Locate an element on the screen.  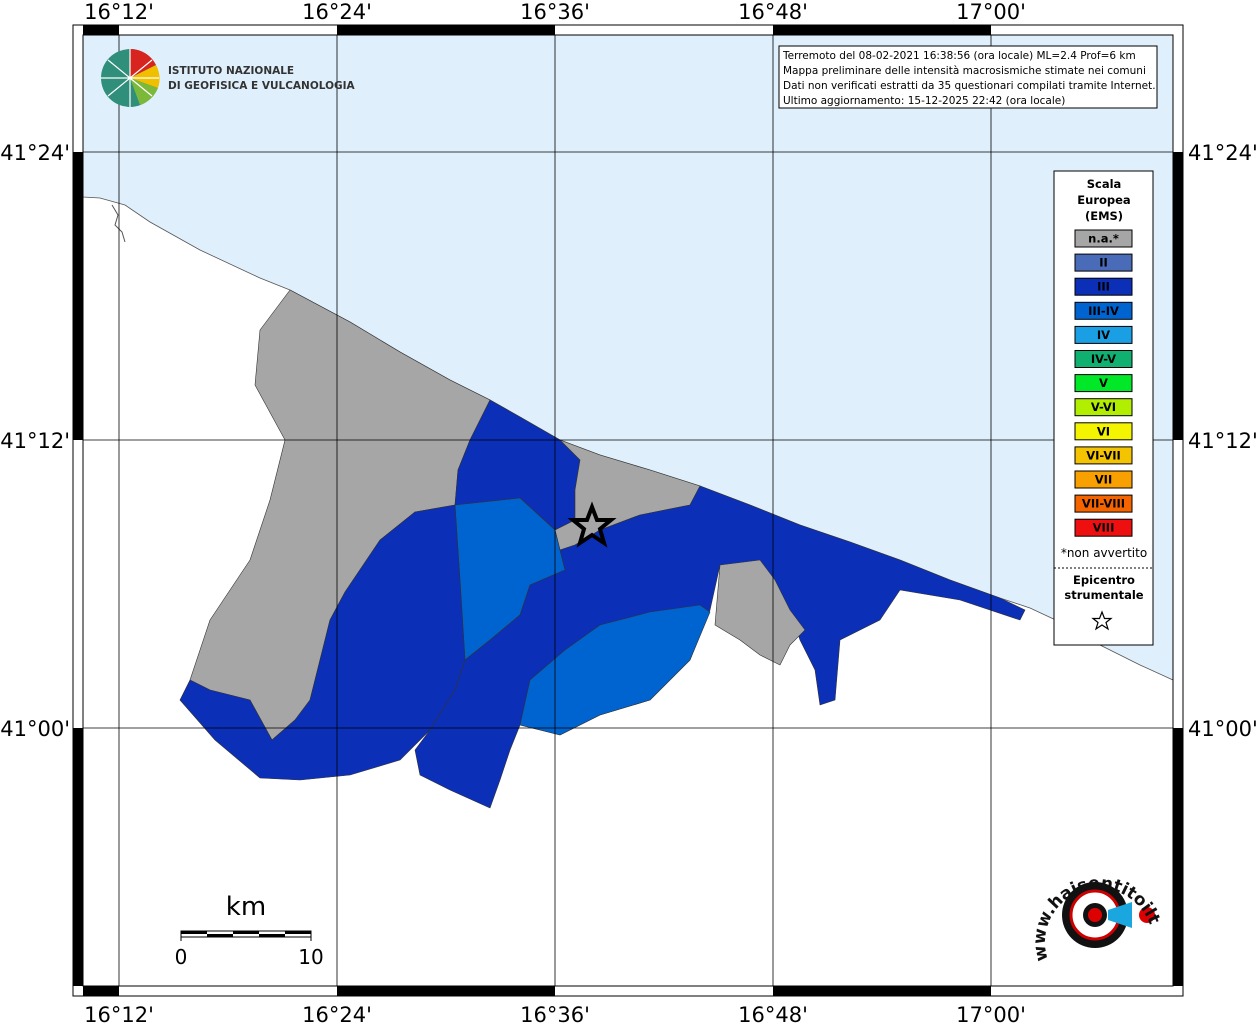
legend-label: VI-VII is located at coordinates (1103, 455).